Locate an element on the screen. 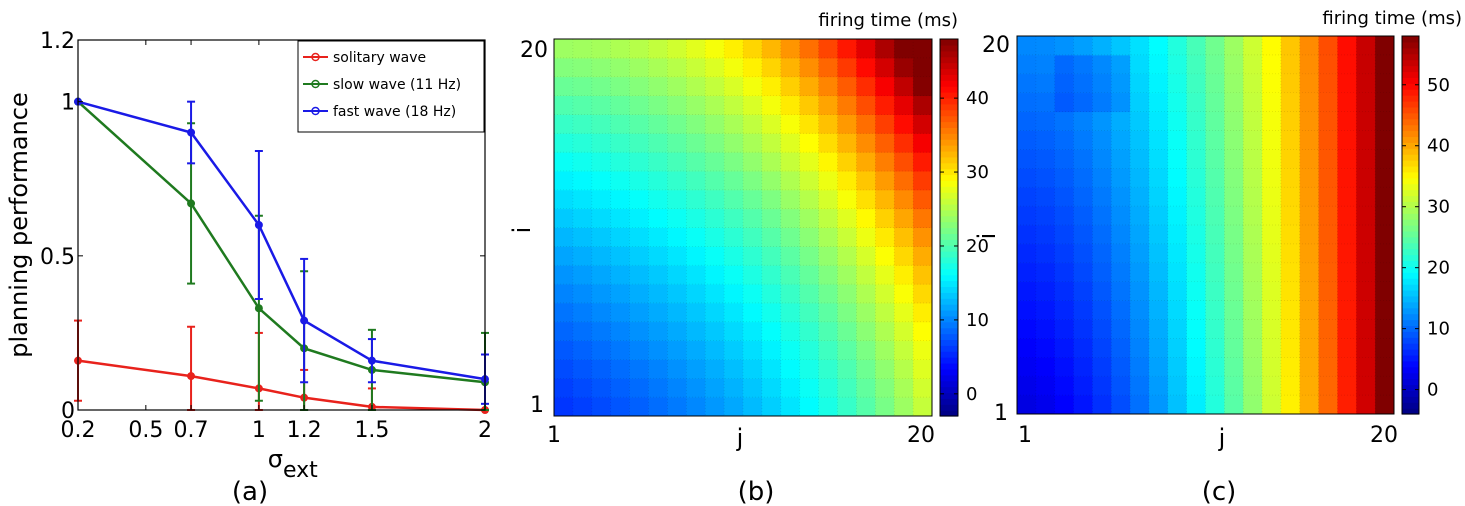 This screenshot has height=506, width=1465. x-axis-label-b: j is located at coordinates (740, 438).